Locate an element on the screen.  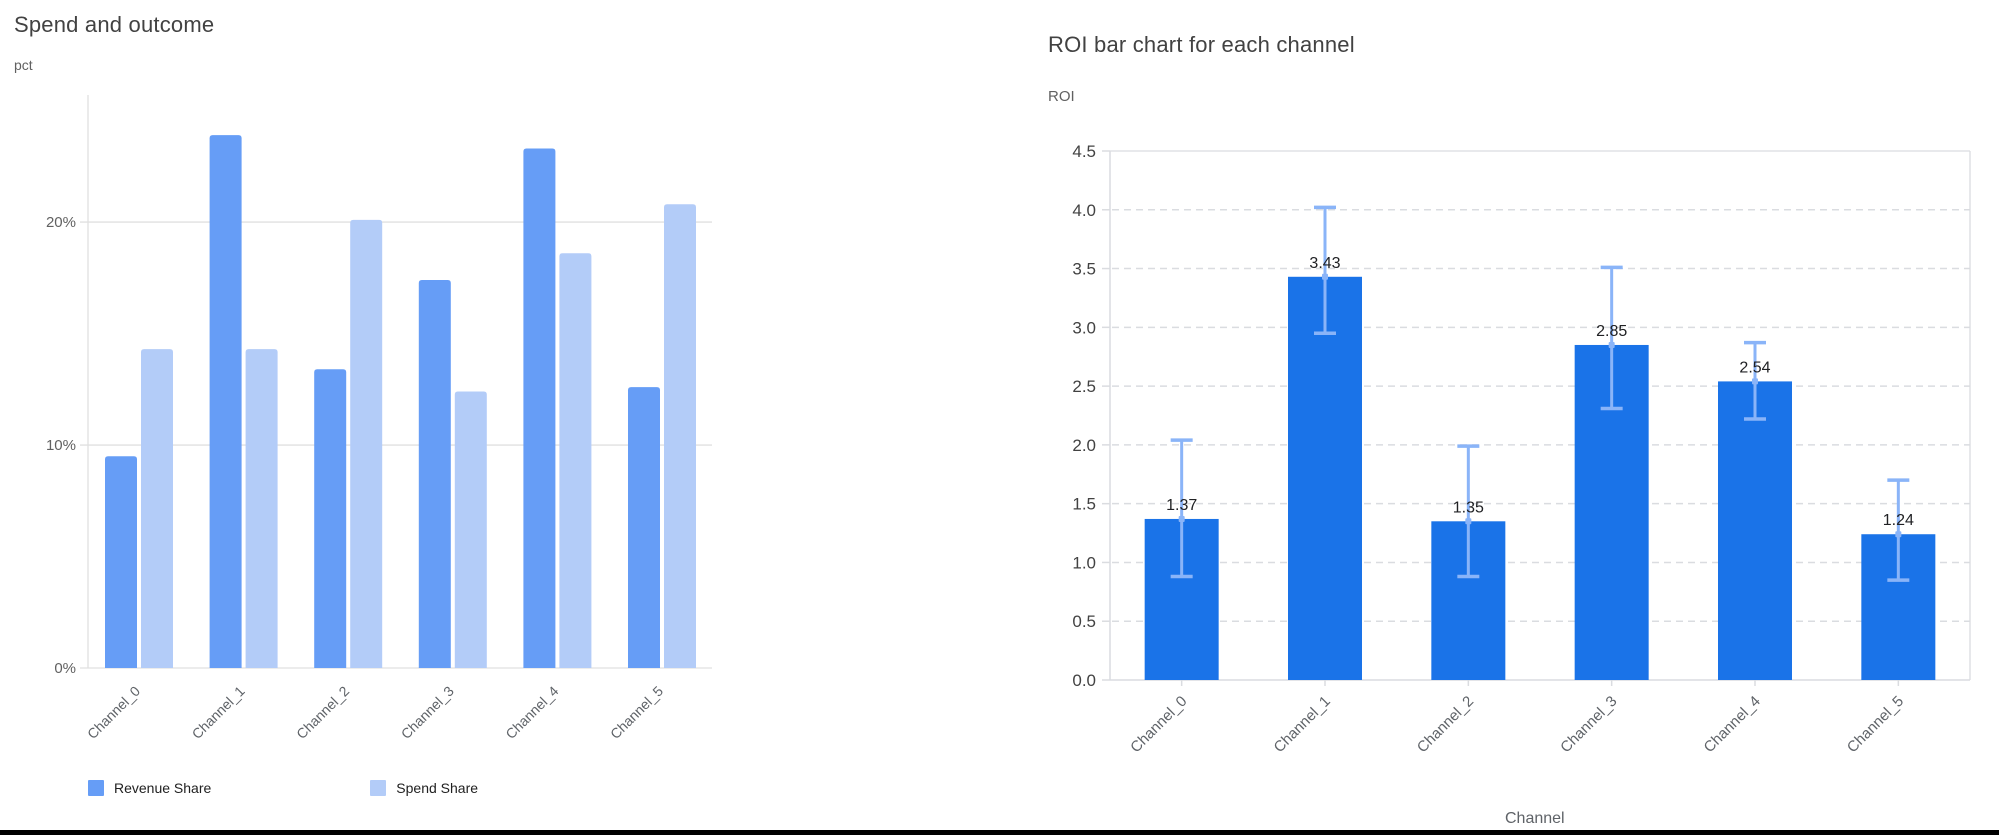
bar-Channel_4-spend is located at coordinates (575, 460).